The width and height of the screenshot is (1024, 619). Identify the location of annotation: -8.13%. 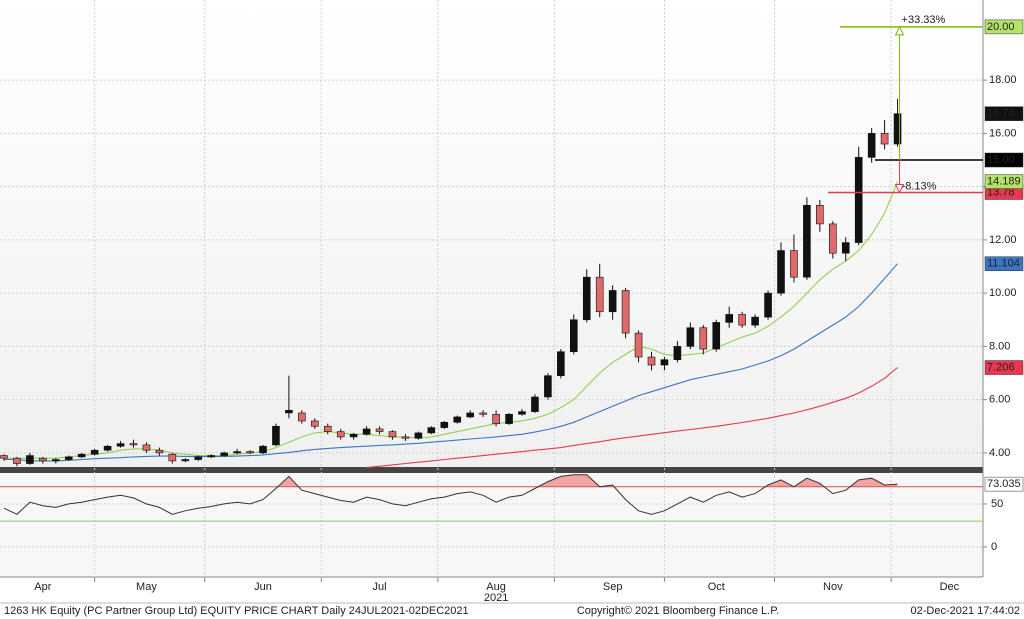
(919, 186).